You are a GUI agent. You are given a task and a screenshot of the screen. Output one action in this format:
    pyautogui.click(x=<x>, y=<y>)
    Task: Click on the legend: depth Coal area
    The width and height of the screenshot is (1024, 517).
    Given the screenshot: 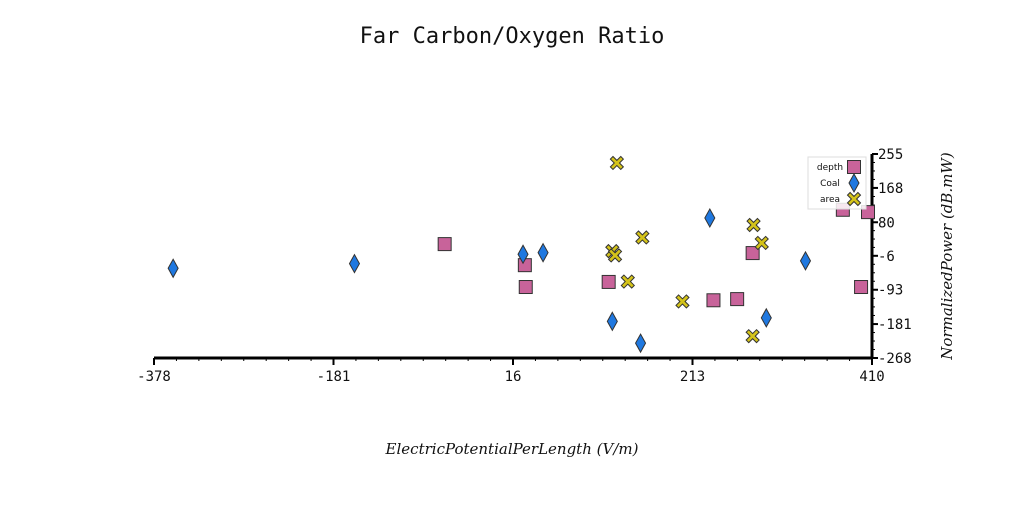 What is the action you would take?
    pyautogui.click(x=837, y=183)
    